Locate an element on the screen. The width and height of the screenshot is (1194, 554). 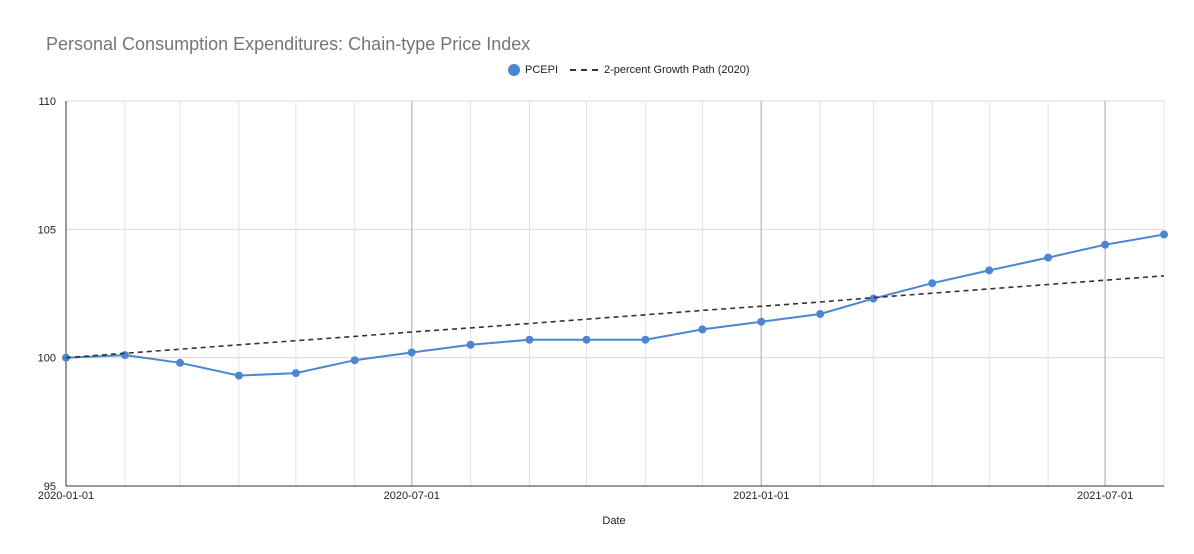
x-tick-label-2021-01-01: 2021-01-01 is located at coordinates (761, 496).